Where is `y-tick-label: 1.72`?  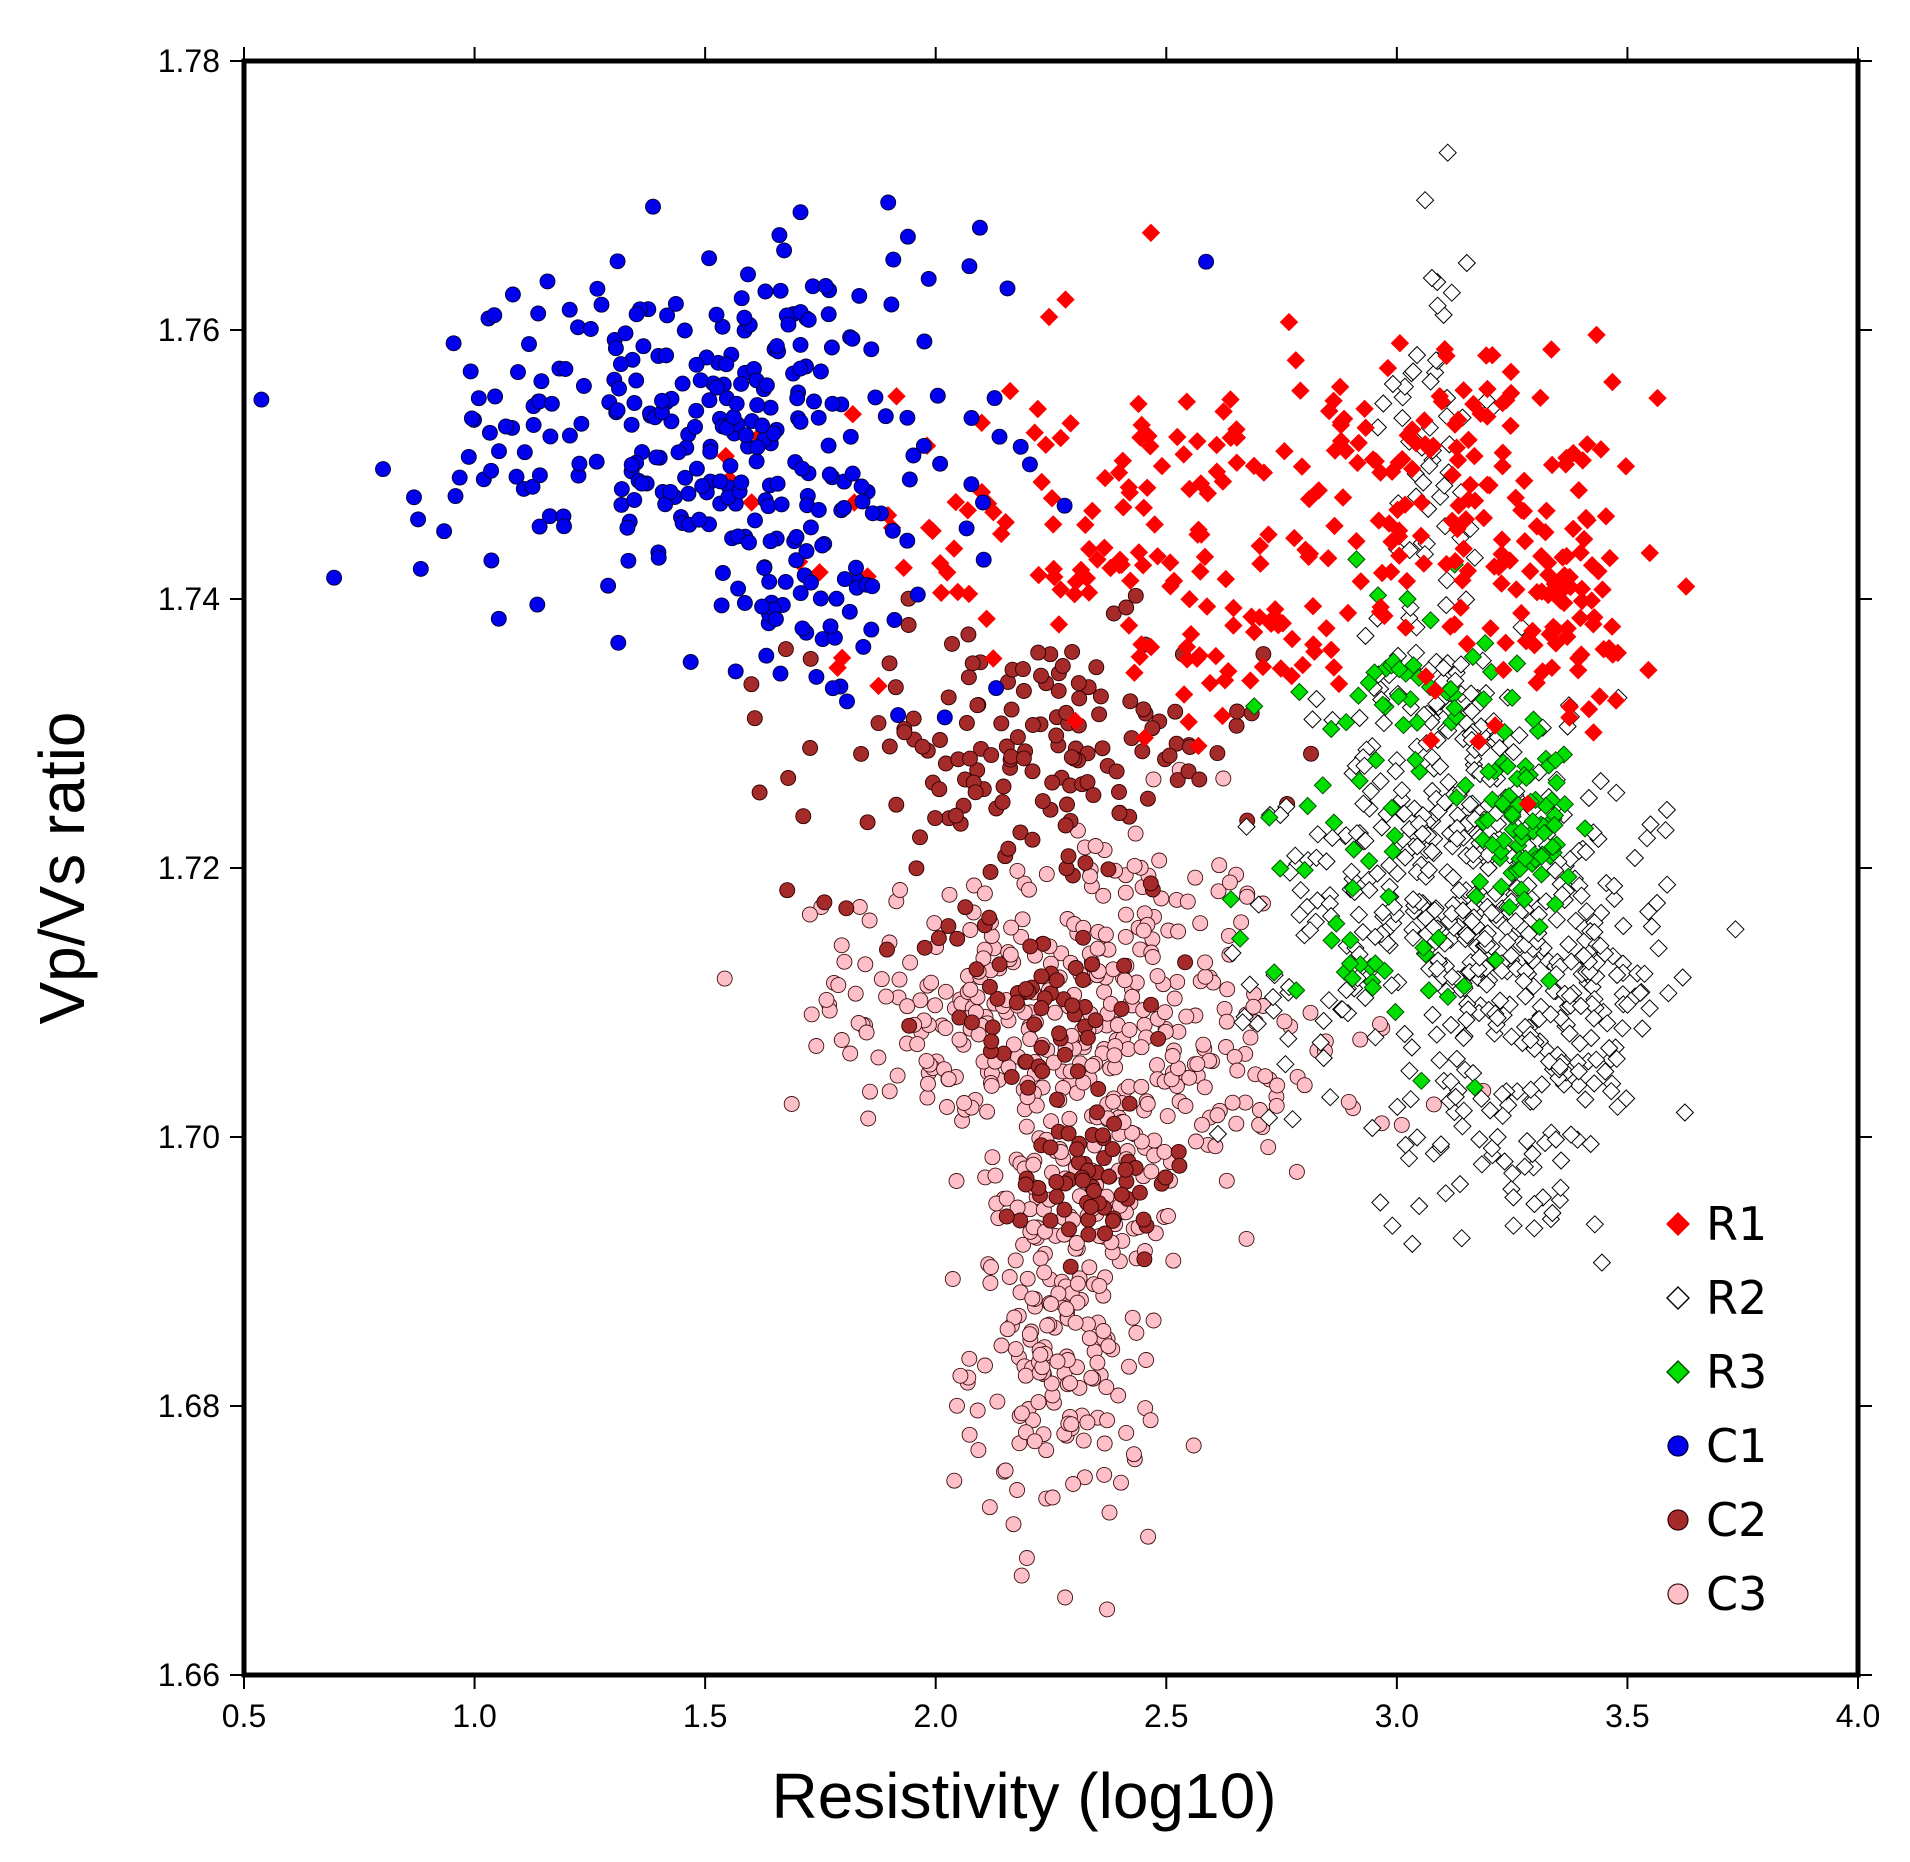
y-tick-label: 1.72 is located at coordinates (189, 868).